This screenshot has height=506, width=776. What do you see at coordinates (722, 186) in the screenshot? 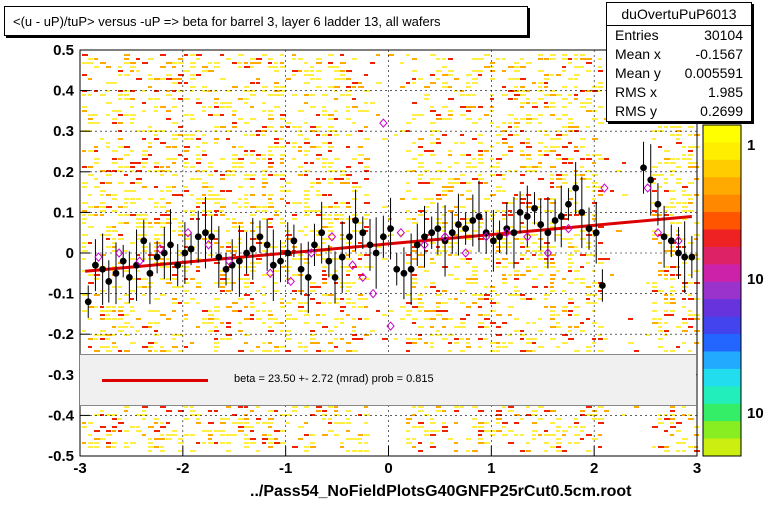
I see `colorbar-cell` at bounding box center [722, 186].